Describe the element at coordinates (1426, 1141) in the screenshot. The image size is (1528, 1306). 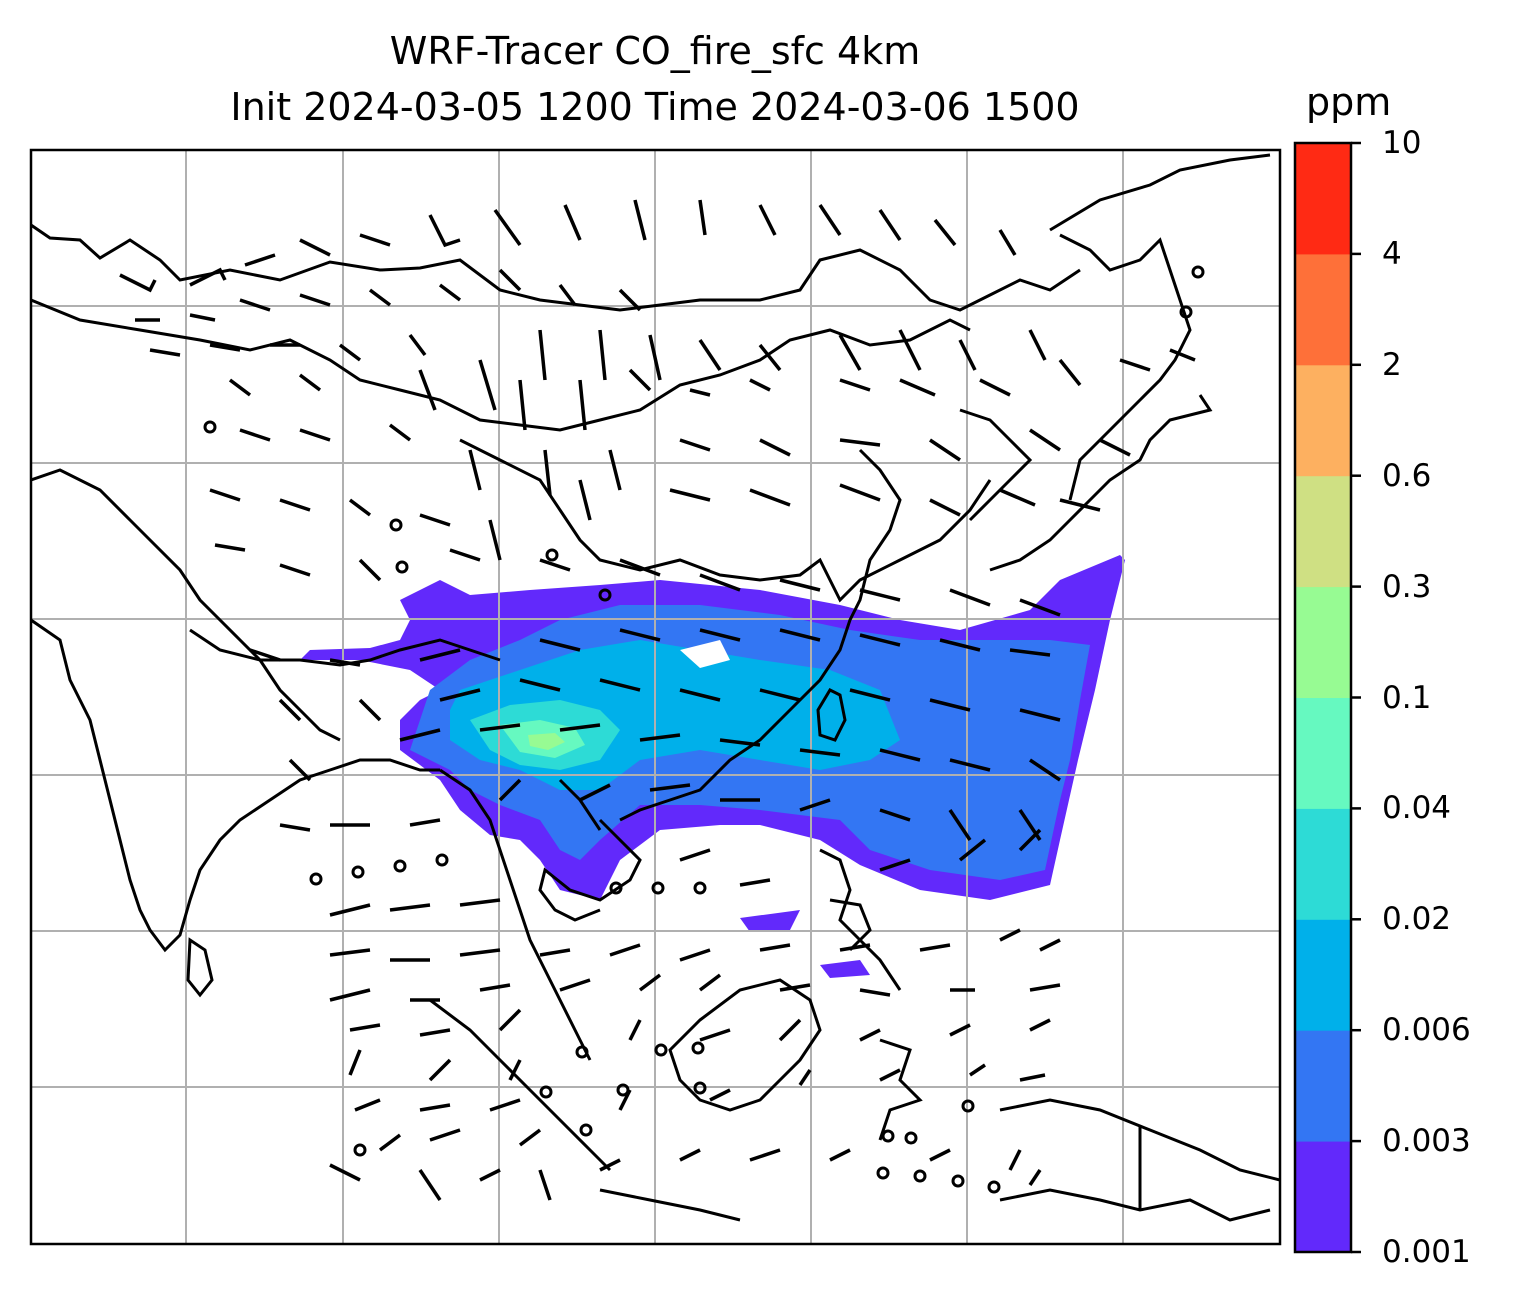
I see `colorbar-tick-label: 0.003` at that location.